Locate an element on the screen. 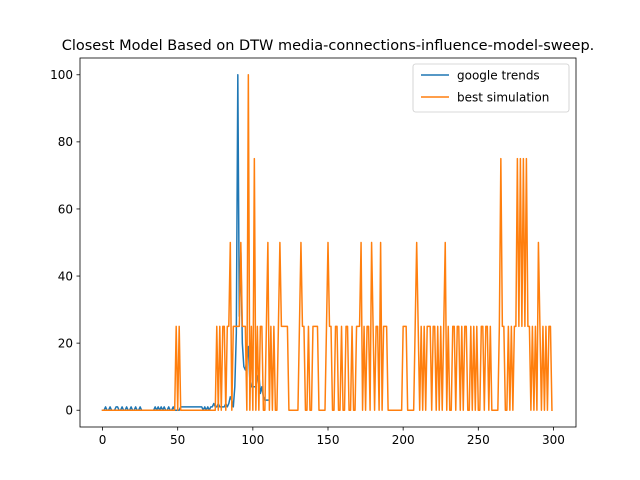  legend-box is located at coordinates (491, 88).